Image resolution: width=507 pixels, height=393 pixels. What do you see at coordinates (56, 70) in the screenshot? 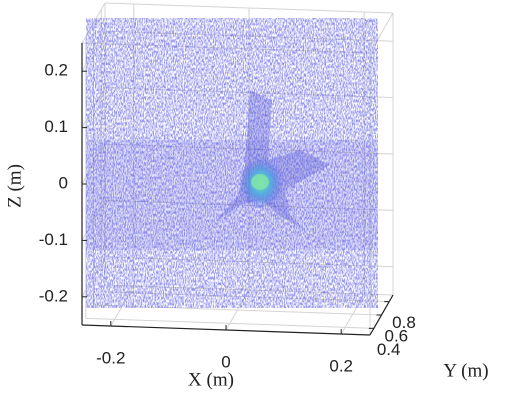
I see `z-tick-label: 0.2` at bounding box center [56, 70].